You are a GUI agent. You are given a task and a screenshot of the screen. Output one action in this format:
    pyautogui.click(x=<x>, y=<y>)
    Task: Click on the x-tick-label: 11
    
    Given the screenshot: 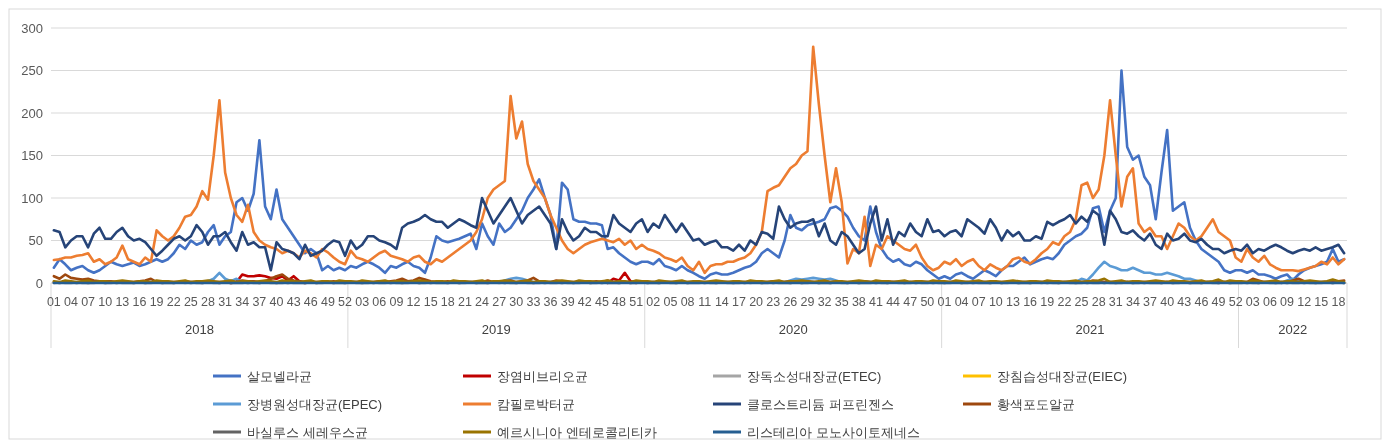 What is the action you would take?
    pyautogui.click(x=705, y=302)
    